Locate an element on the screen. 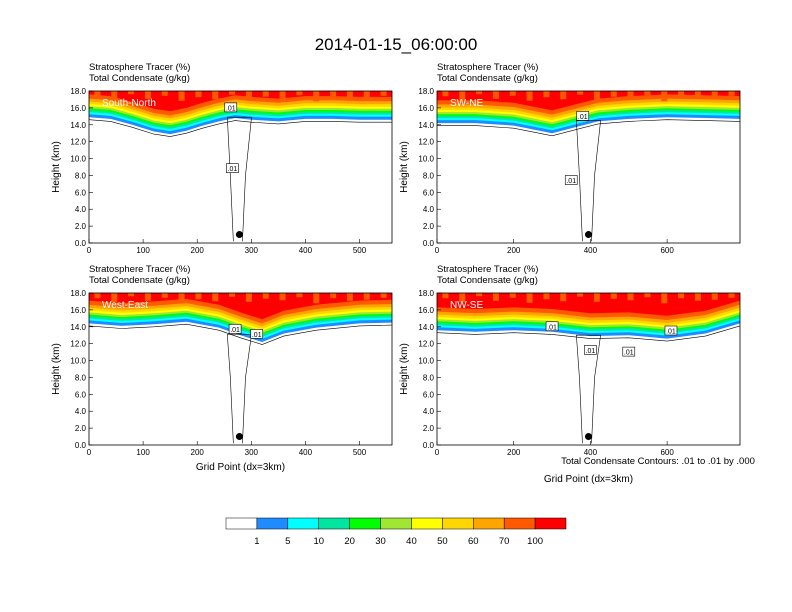  colorbar-label: 30 is located at coordinates (380, 541).